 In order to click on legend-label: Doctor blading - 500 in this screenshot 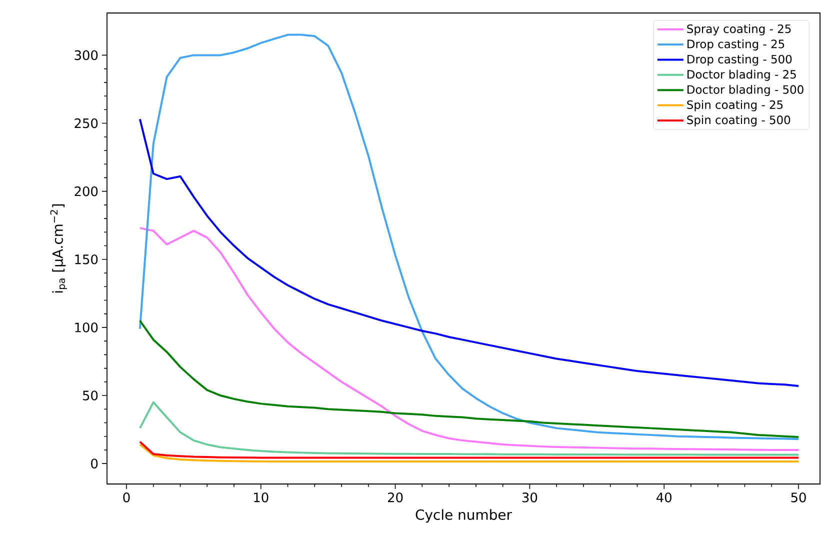, I will do `click(746, 90)`.